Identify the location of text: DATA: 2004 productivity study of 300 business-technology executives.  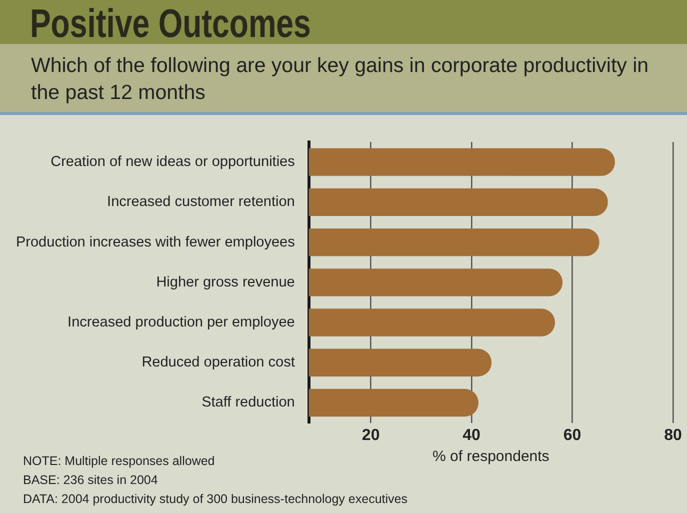
(215, 499).